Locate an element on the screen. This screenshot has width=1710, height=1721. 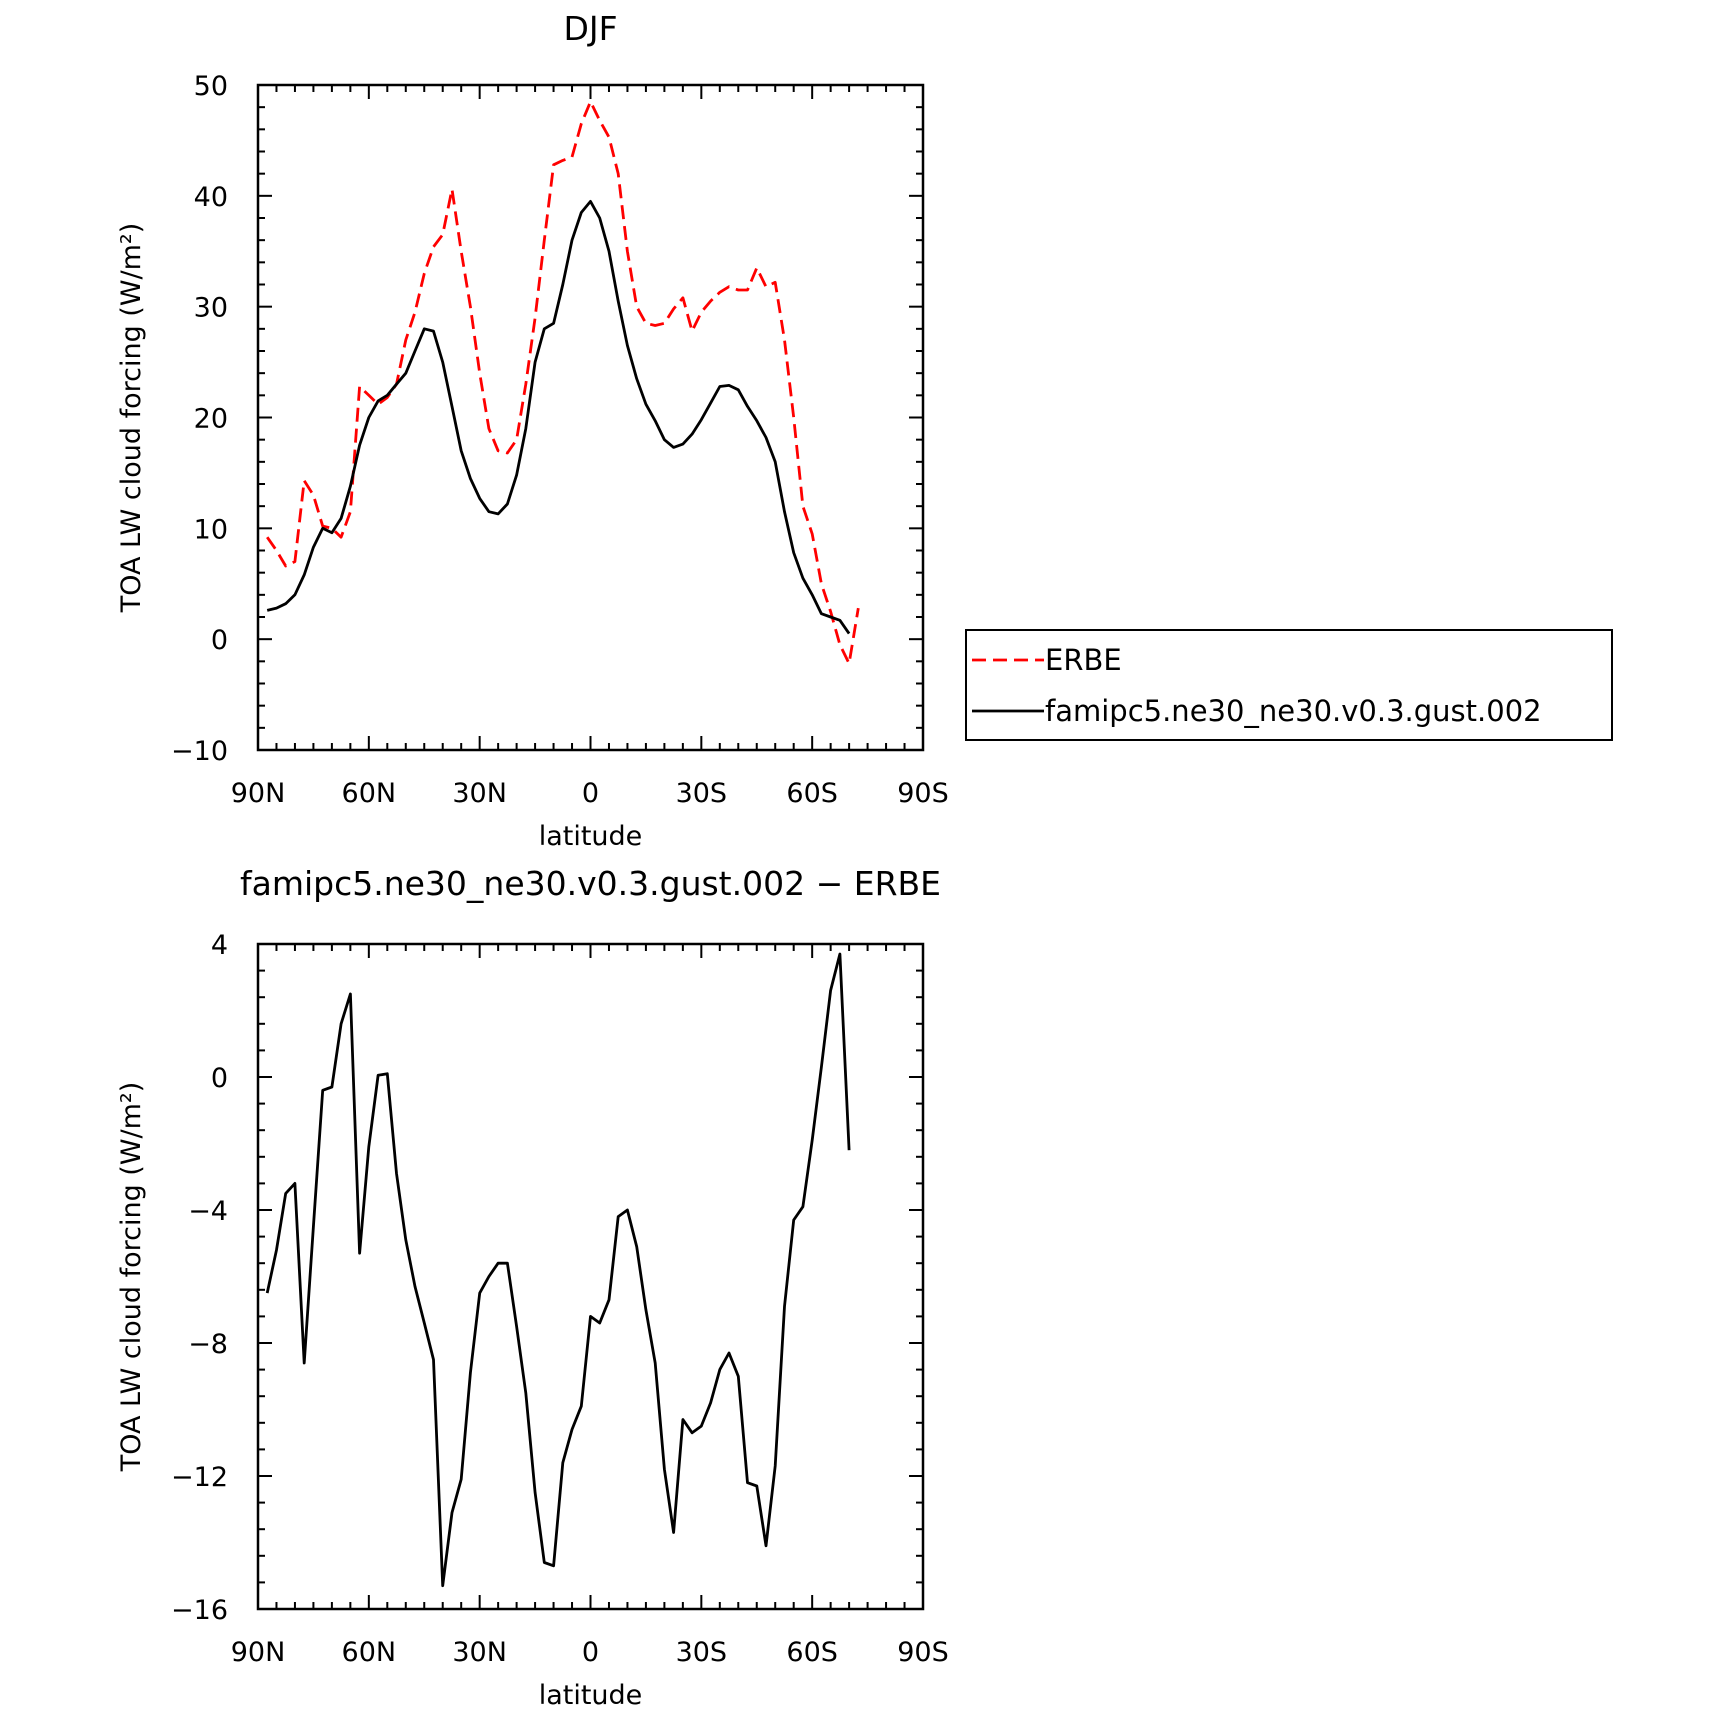
chart-title: famipc5.ne30_ne30.v0.3.gust.002 − ERBE is located at coordinates (590, 883).